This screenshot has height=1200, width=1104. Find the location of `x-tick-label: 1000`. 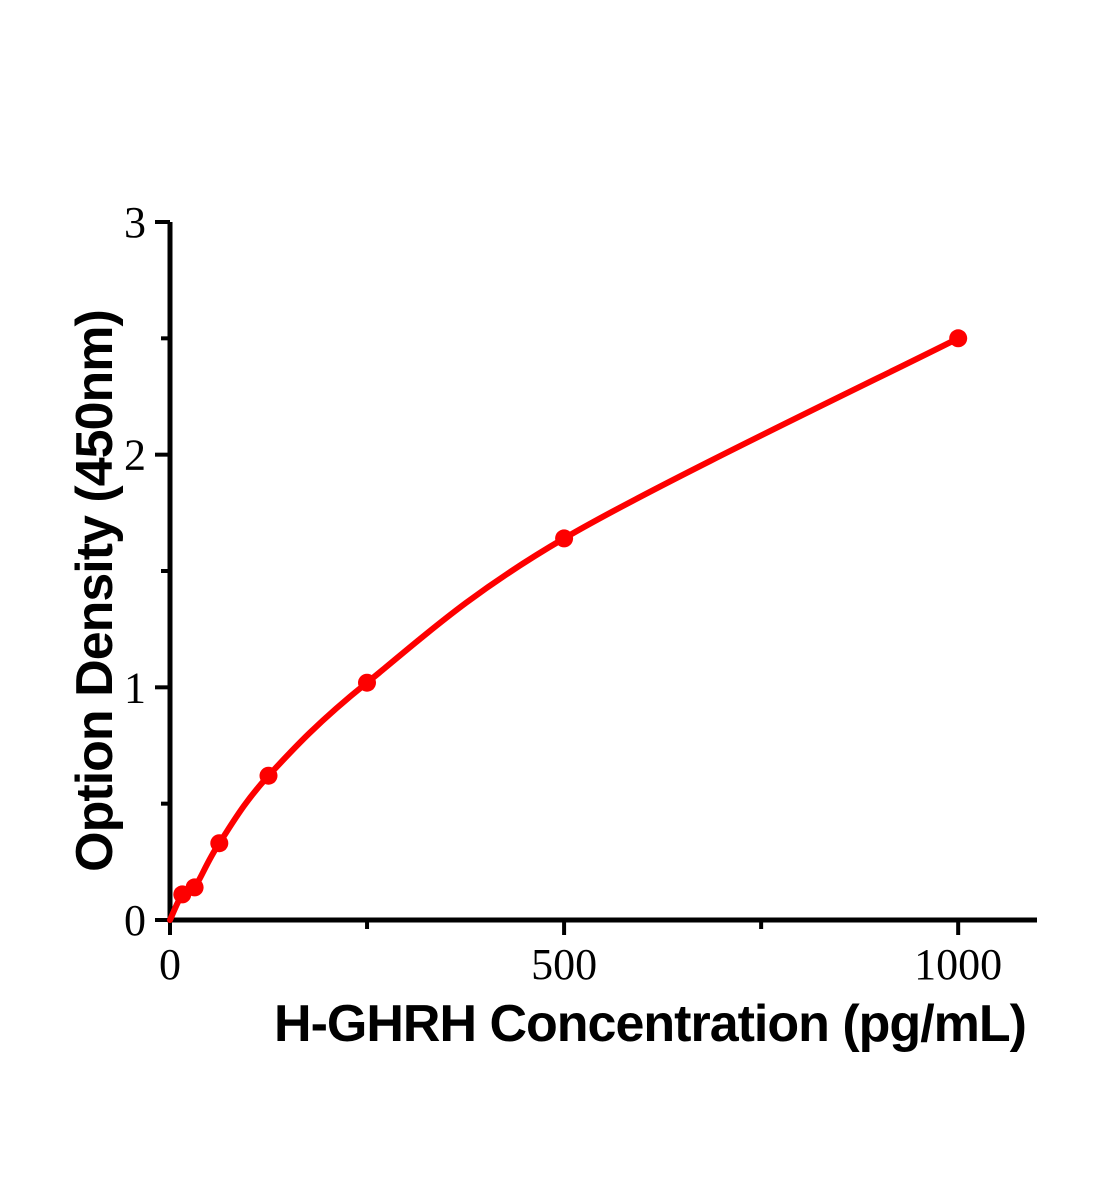

x-tick-label: 1000 is located at coordinates (958, 964).